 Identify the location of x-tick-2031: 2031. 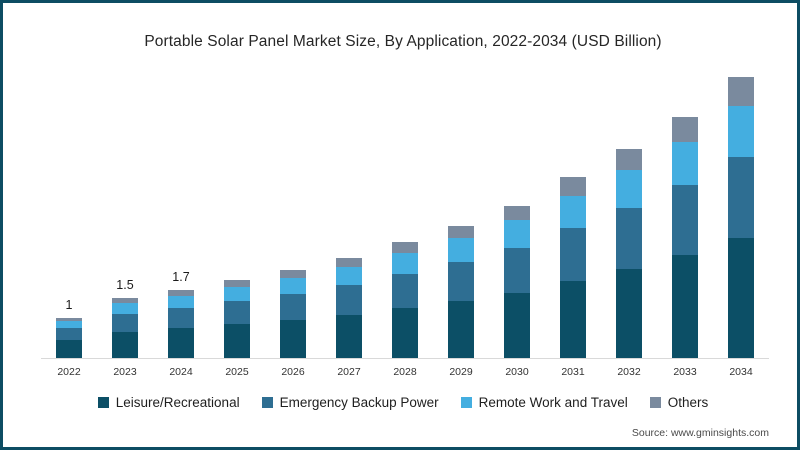
(573, 372).